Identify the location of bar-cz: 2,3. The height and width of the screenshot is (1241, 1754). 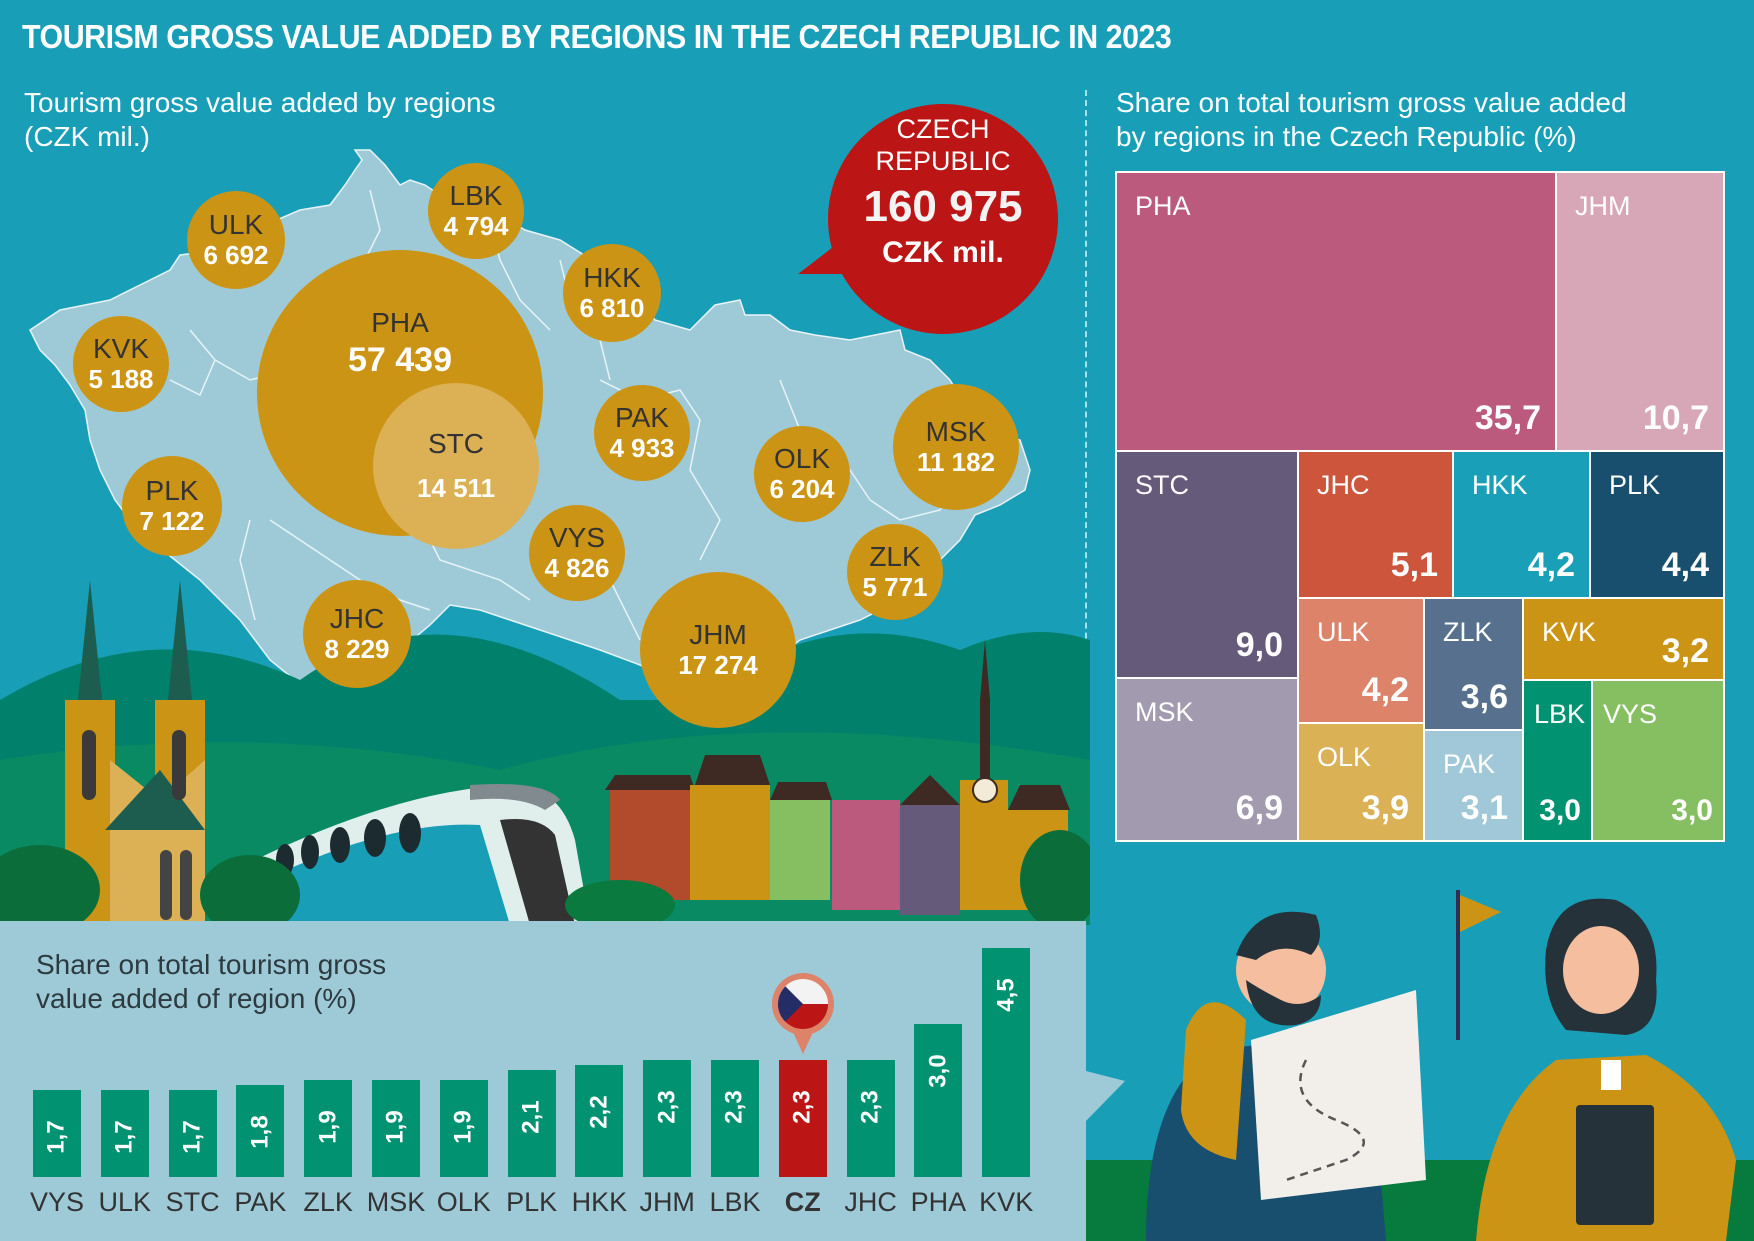
(802, 1118).